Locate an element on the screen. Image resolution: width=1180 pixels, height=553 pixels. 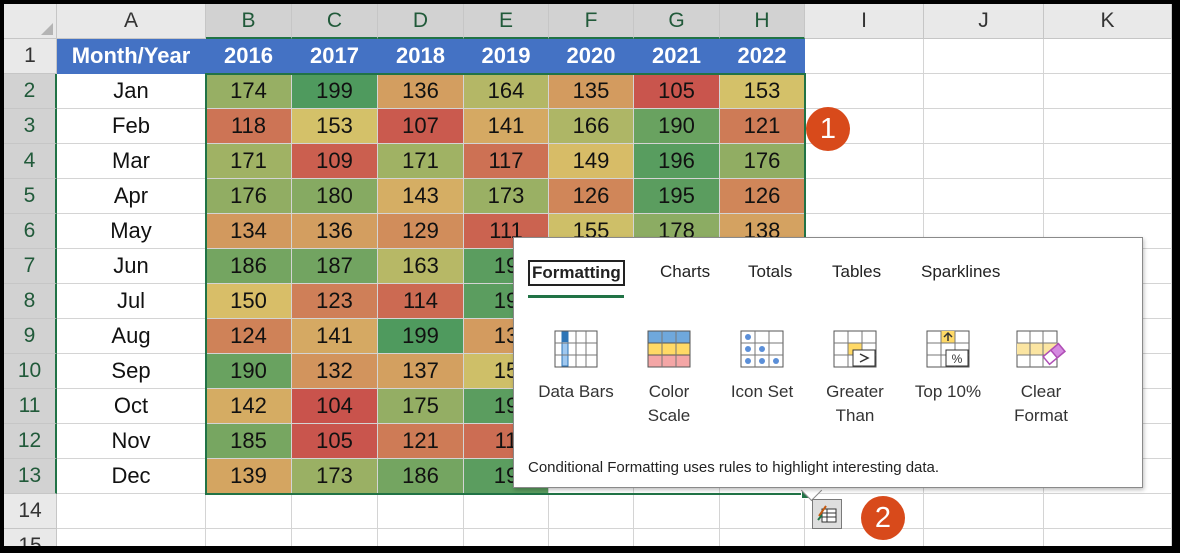
month-cell: Mar is located at coordinates (131, 161).